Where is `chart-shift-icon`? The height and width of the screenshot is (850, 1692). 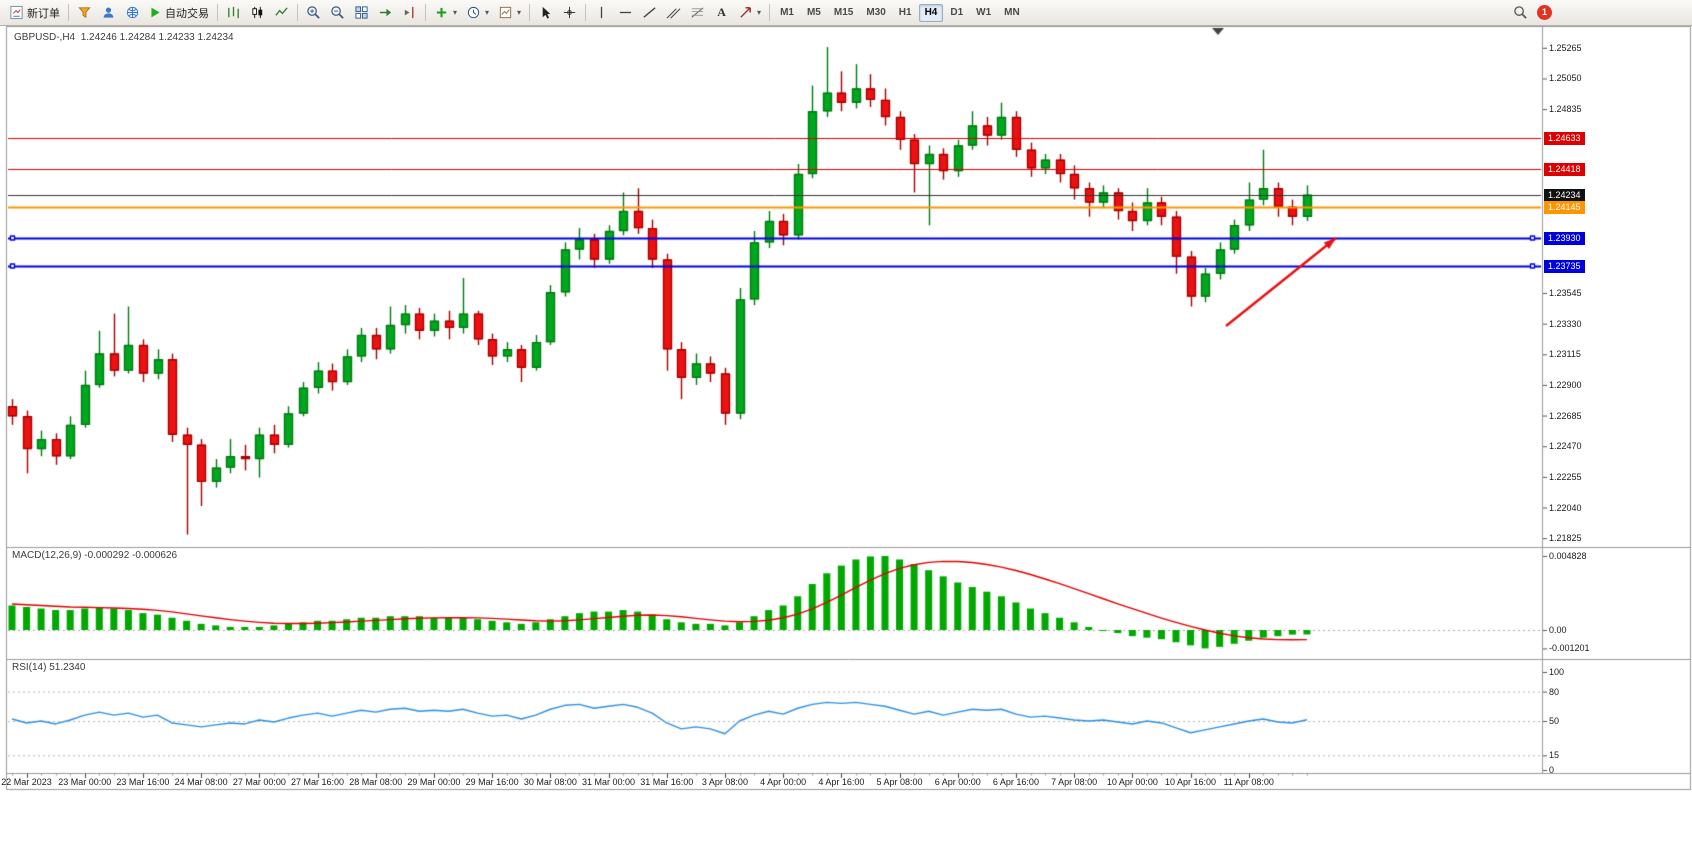
chart-shift-icon is located at coordinates (409, 12).